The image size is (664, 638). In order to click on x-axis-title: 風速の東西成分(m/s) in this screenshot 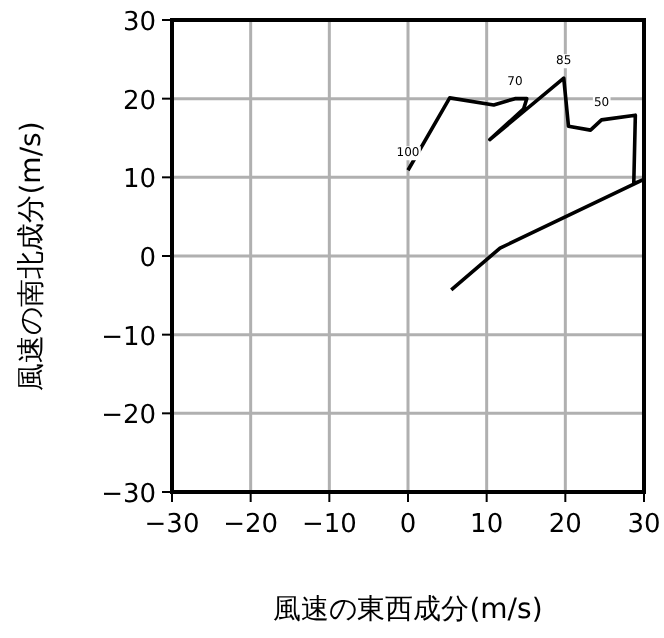, I will do `click(408, 610)`.